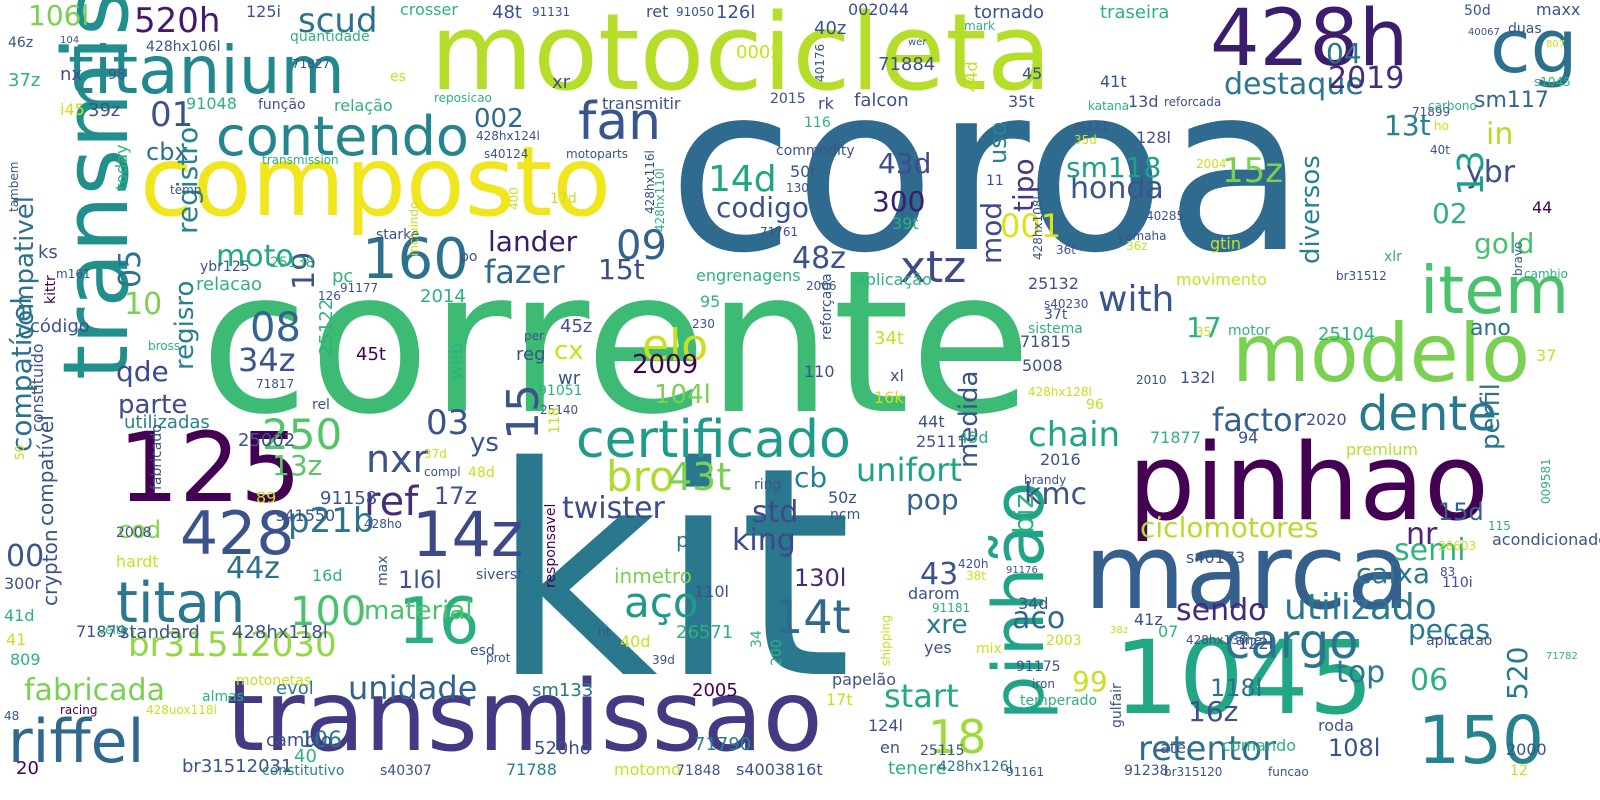 This screenshot has height=800, width=1600. What do you see at coordinates (1135, 12) in the screenshot?
I see `word: traseira` at bounding box center [1135, 12].